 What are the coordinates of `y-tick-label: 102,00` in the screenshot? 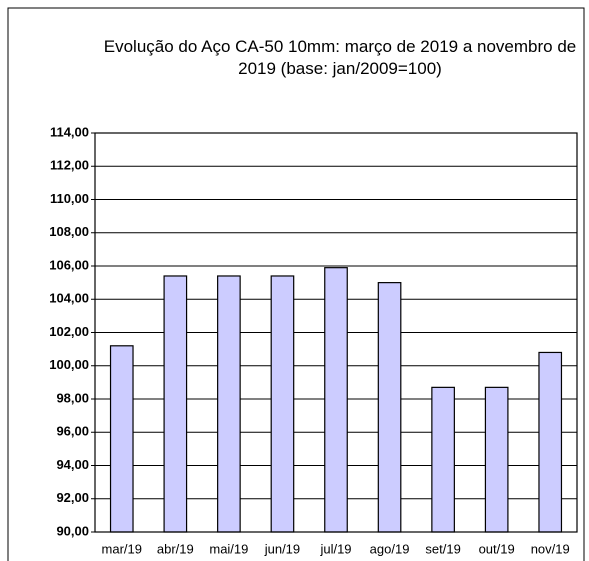 It's located at (69, 331).